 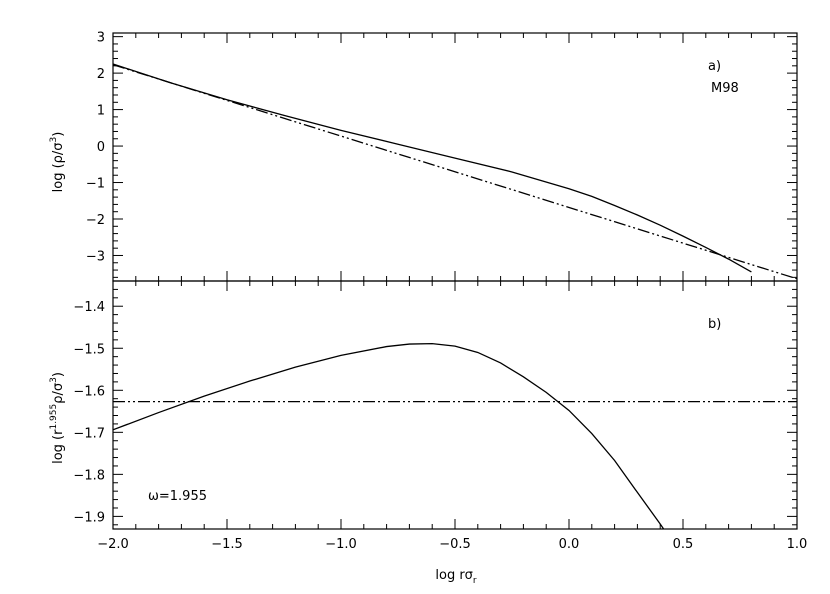 I want to click on panel-b-x-tick-label: −0.5, so click(x=455, y=544).